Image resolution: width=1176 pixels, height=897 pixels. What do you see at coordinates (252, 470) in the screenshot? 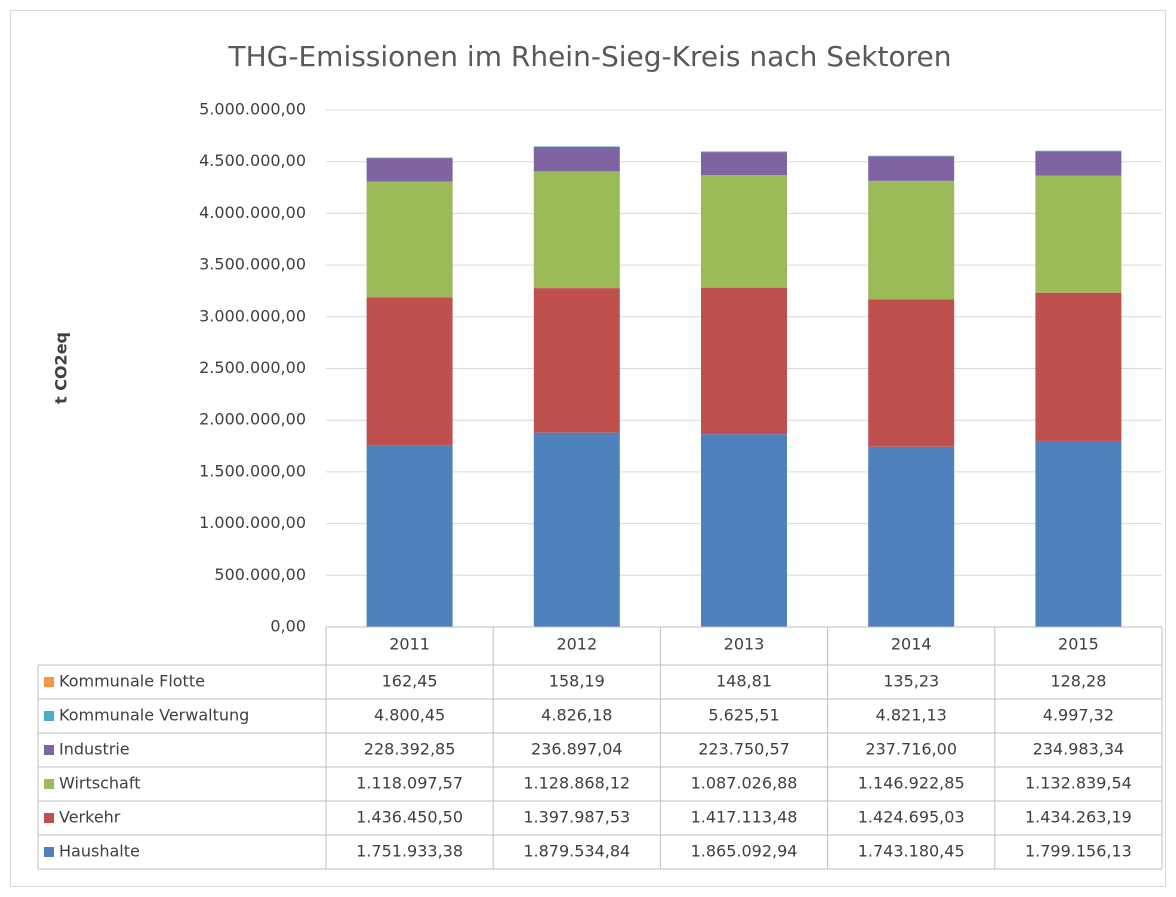
I see `y-tick-label: 1.500.000,00` at bounding box center [252, 470].